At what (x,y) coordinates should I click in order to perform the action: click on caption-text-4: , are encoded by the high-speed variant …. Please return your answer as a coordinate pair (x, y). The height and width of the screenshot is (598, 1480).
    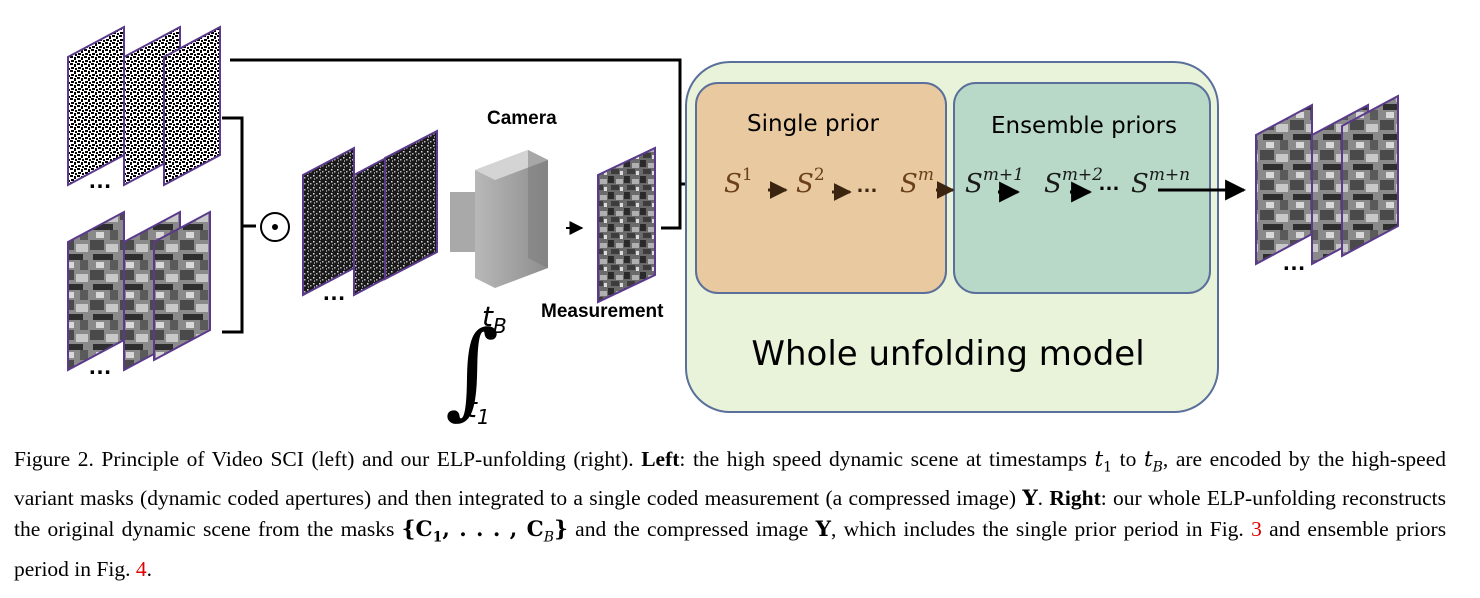
    Looking at the image, I should click on (730, 479).